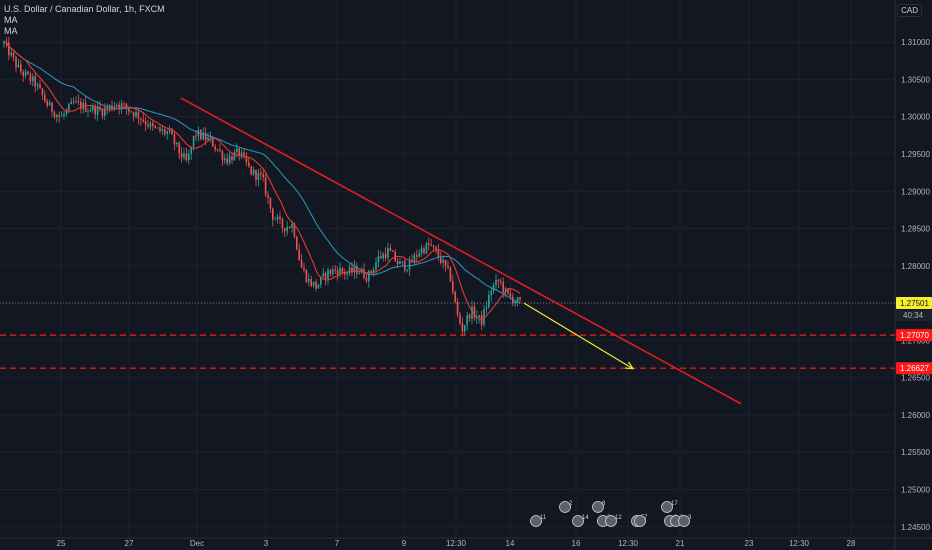  Describe the element at coordinates (611, 514) in the screenshot. I see `event-markers: 1121482125717333` at that location.